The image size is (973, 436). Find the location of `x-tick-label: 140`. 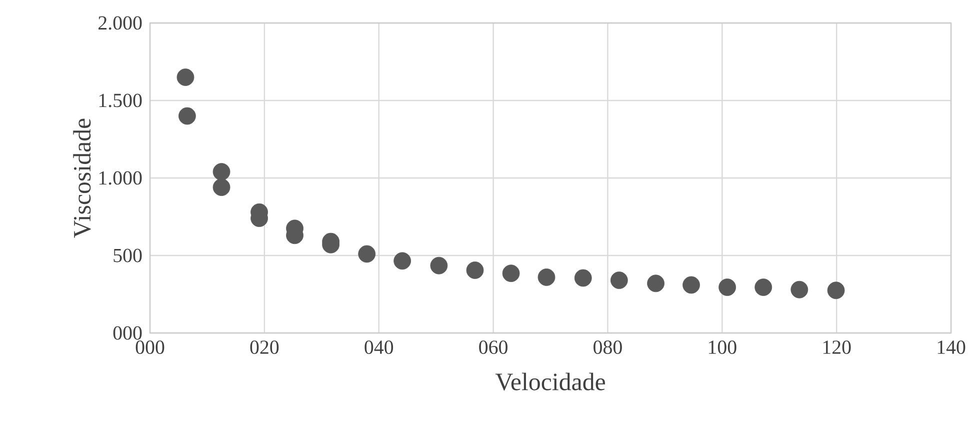

x-tick-label: 140 is located at coordinates (952, 347).